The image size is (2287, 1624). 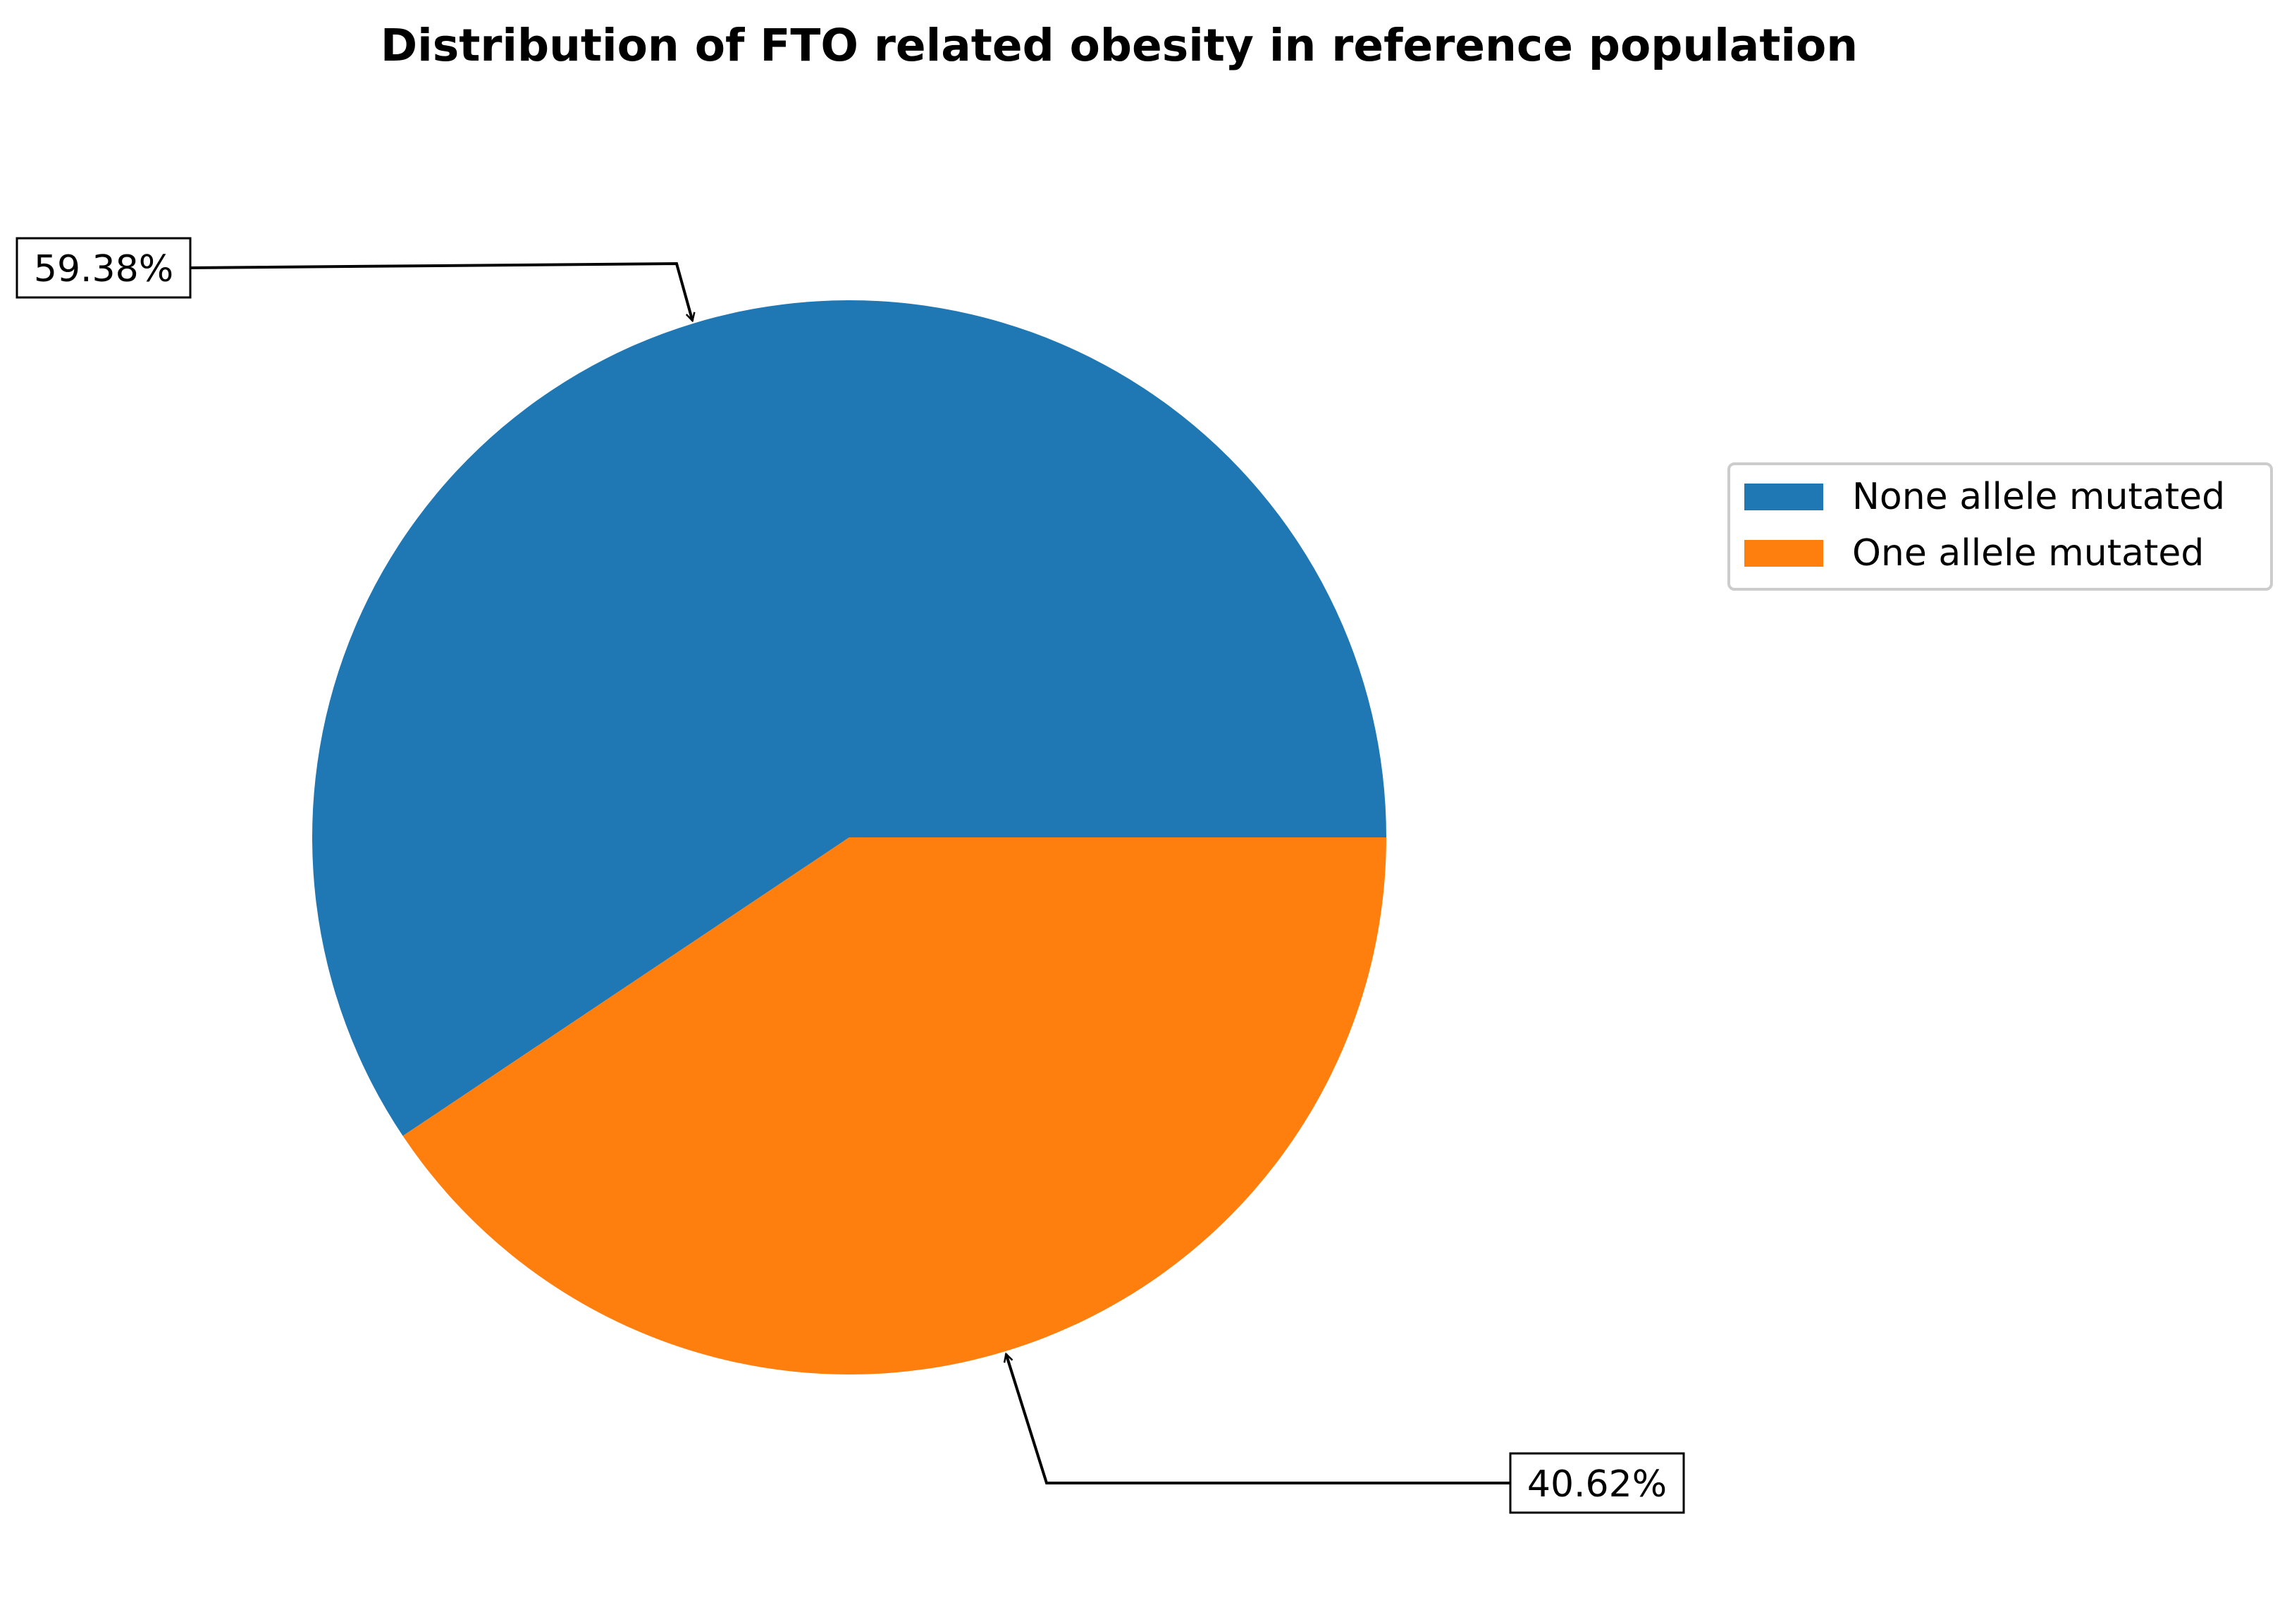 I want to click on annotation-label-1: 59.38%, so click(x=103, y=269).